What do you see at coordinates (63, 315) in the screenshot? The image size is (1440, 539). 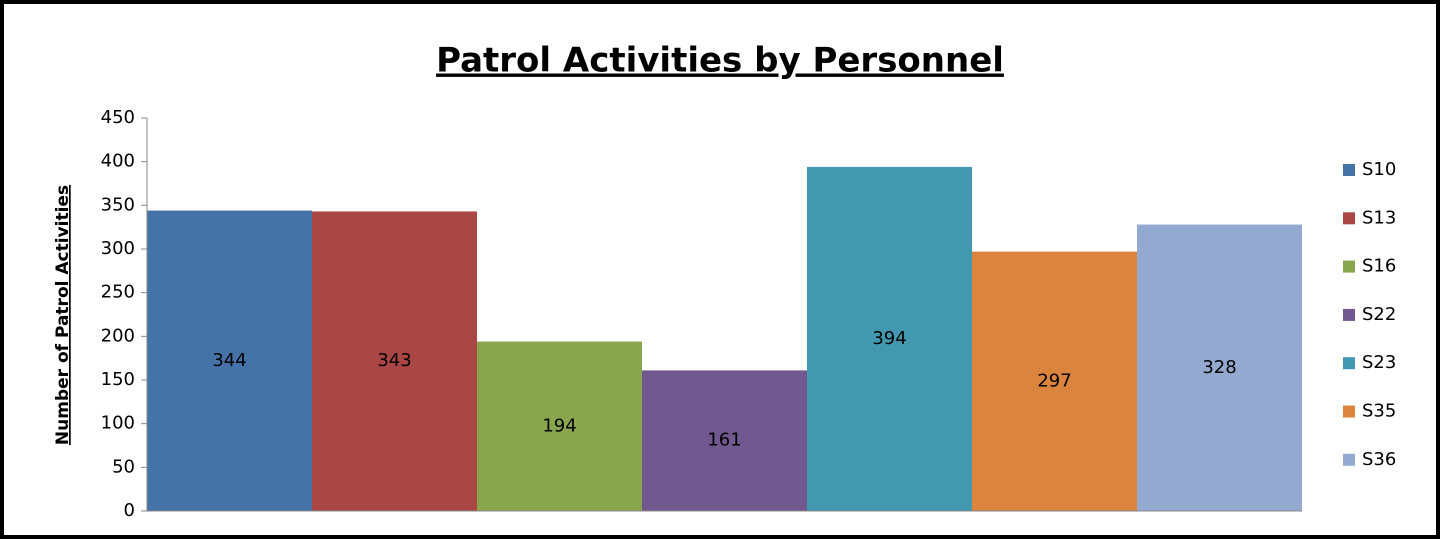 I see `y-axis-label: Number of Patrol Activities` at bounding box center [63, 315].